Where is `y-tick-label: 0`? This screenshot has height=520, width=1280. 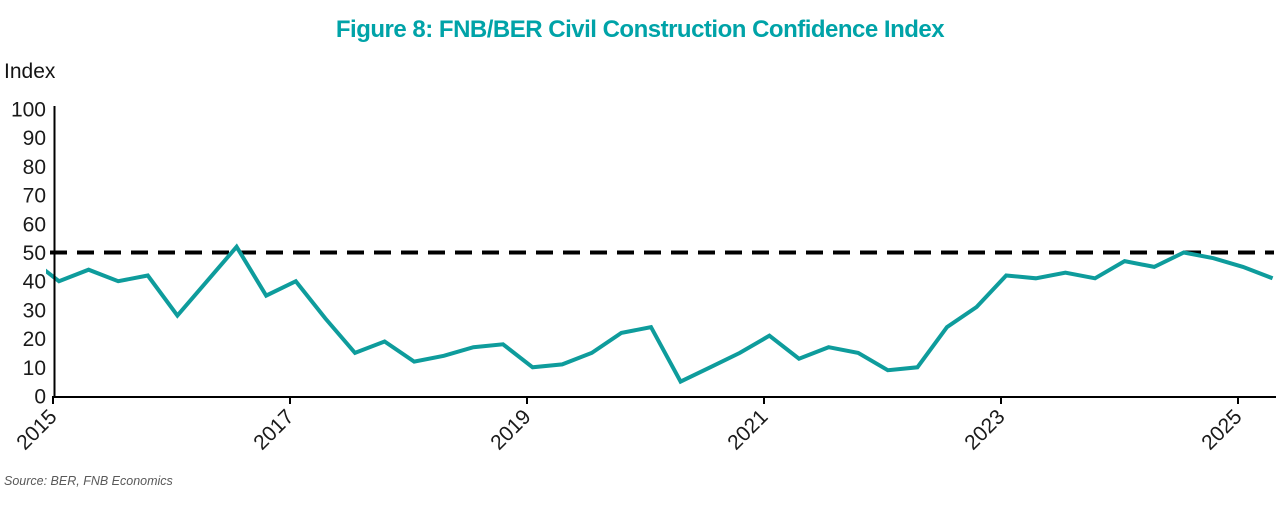
y-tick-label: 0 is located at coordinates (40, 397).